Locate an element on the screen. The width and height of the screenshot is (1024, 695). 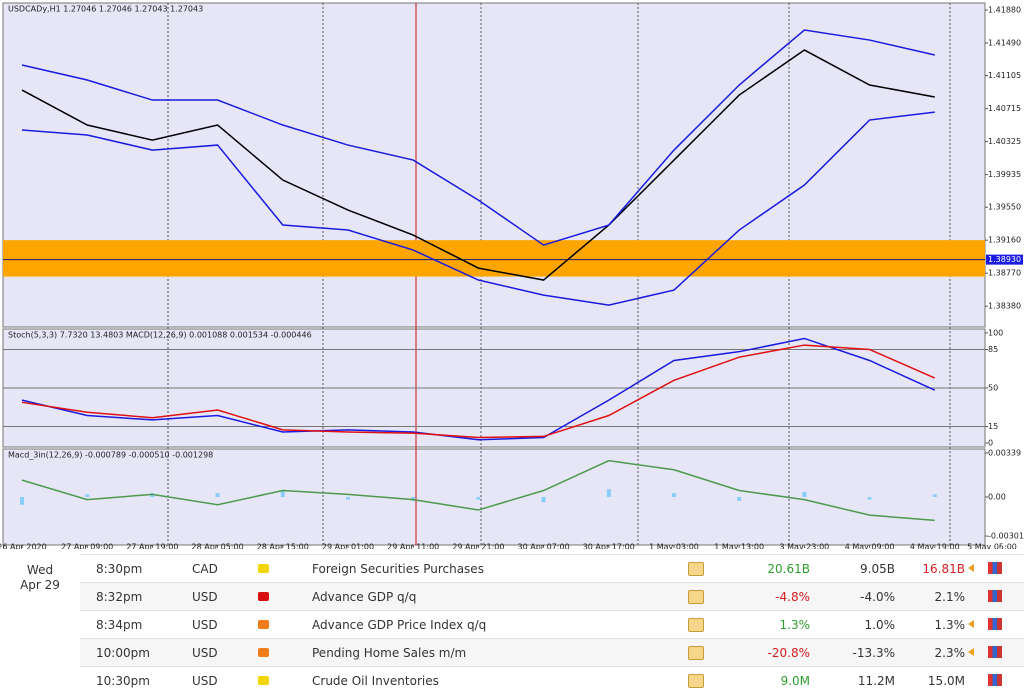
x-tick-label: 1 May 13:00 is located at coordinates (739, 546).